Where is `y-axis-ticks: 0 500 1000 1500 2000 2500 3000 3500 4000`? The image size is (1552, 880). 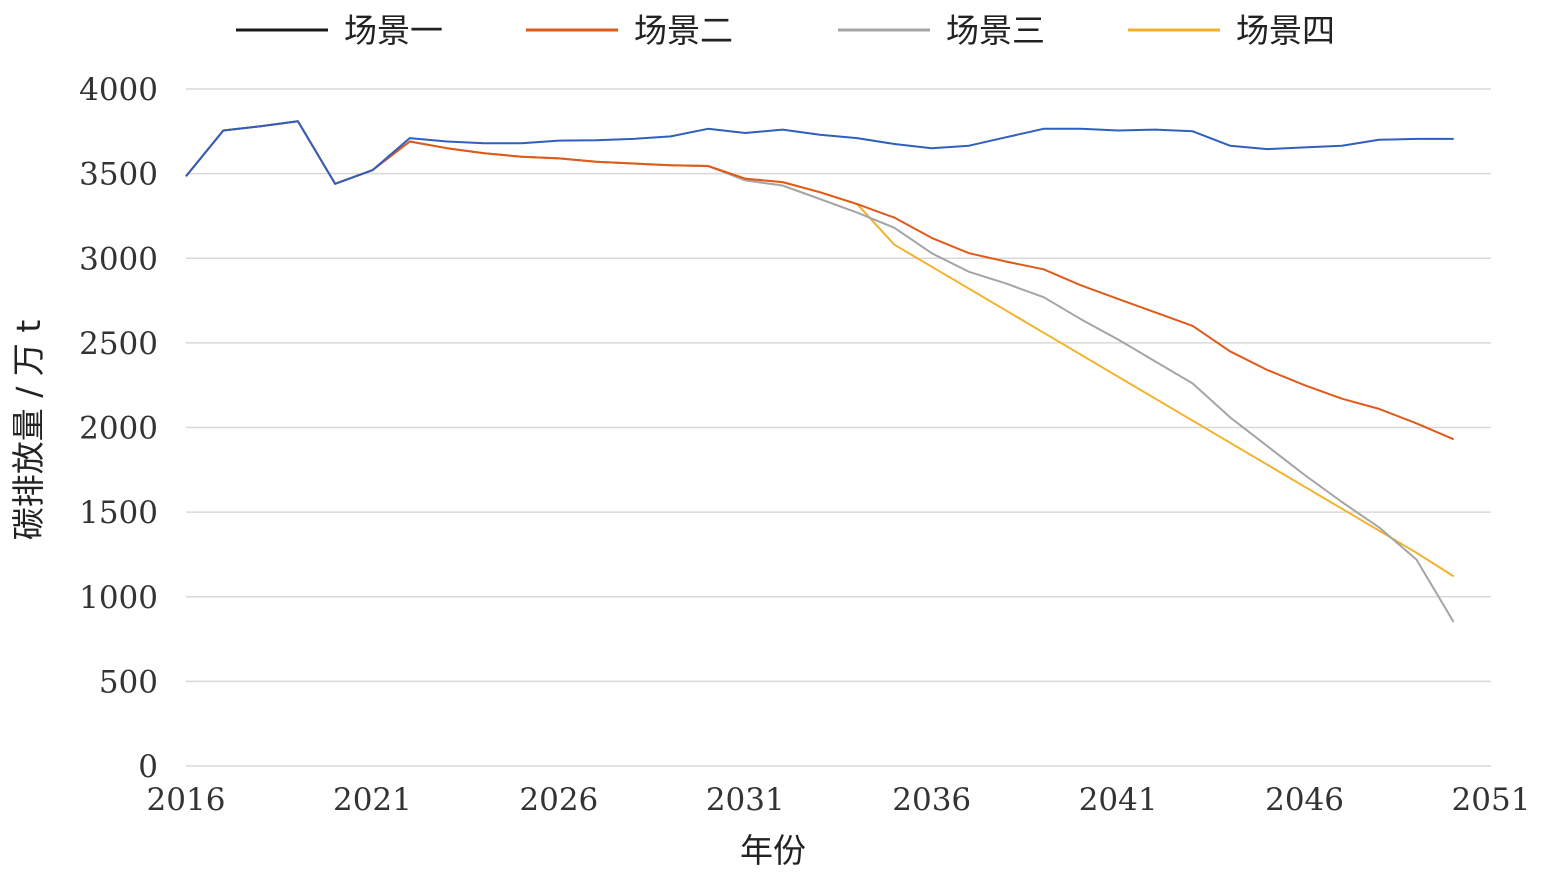 y-axis-ticks: 0 500 1000 1500 2000 2500 3000 3500 4000 is located at coordinates (118, 428).